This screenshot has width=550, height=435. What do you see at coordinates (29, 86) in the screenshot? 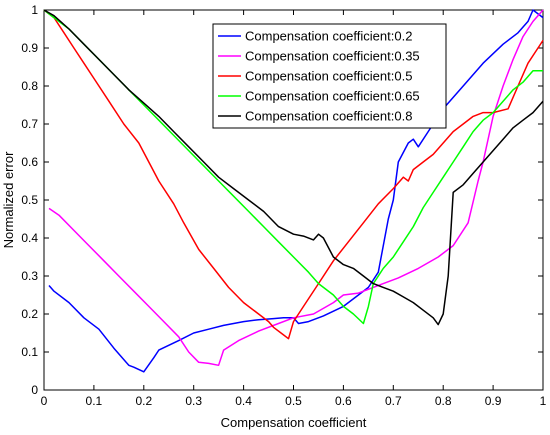
I see `y-tick-label: 0.8` at bounding box center [29, 86].